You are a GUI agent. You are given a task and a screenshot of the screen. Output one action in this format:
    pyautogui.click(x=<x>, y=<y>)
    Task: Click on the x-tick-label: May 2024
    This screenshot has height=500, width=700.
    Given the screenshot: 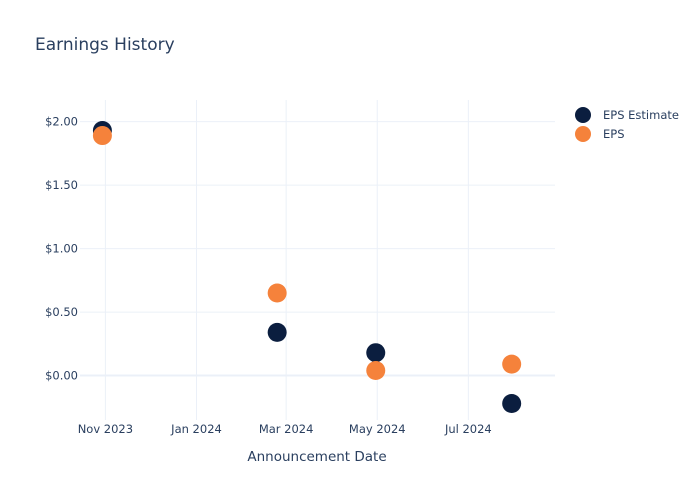 What is the action you would take?
    pyautogui.click(x=377, y=429)
    